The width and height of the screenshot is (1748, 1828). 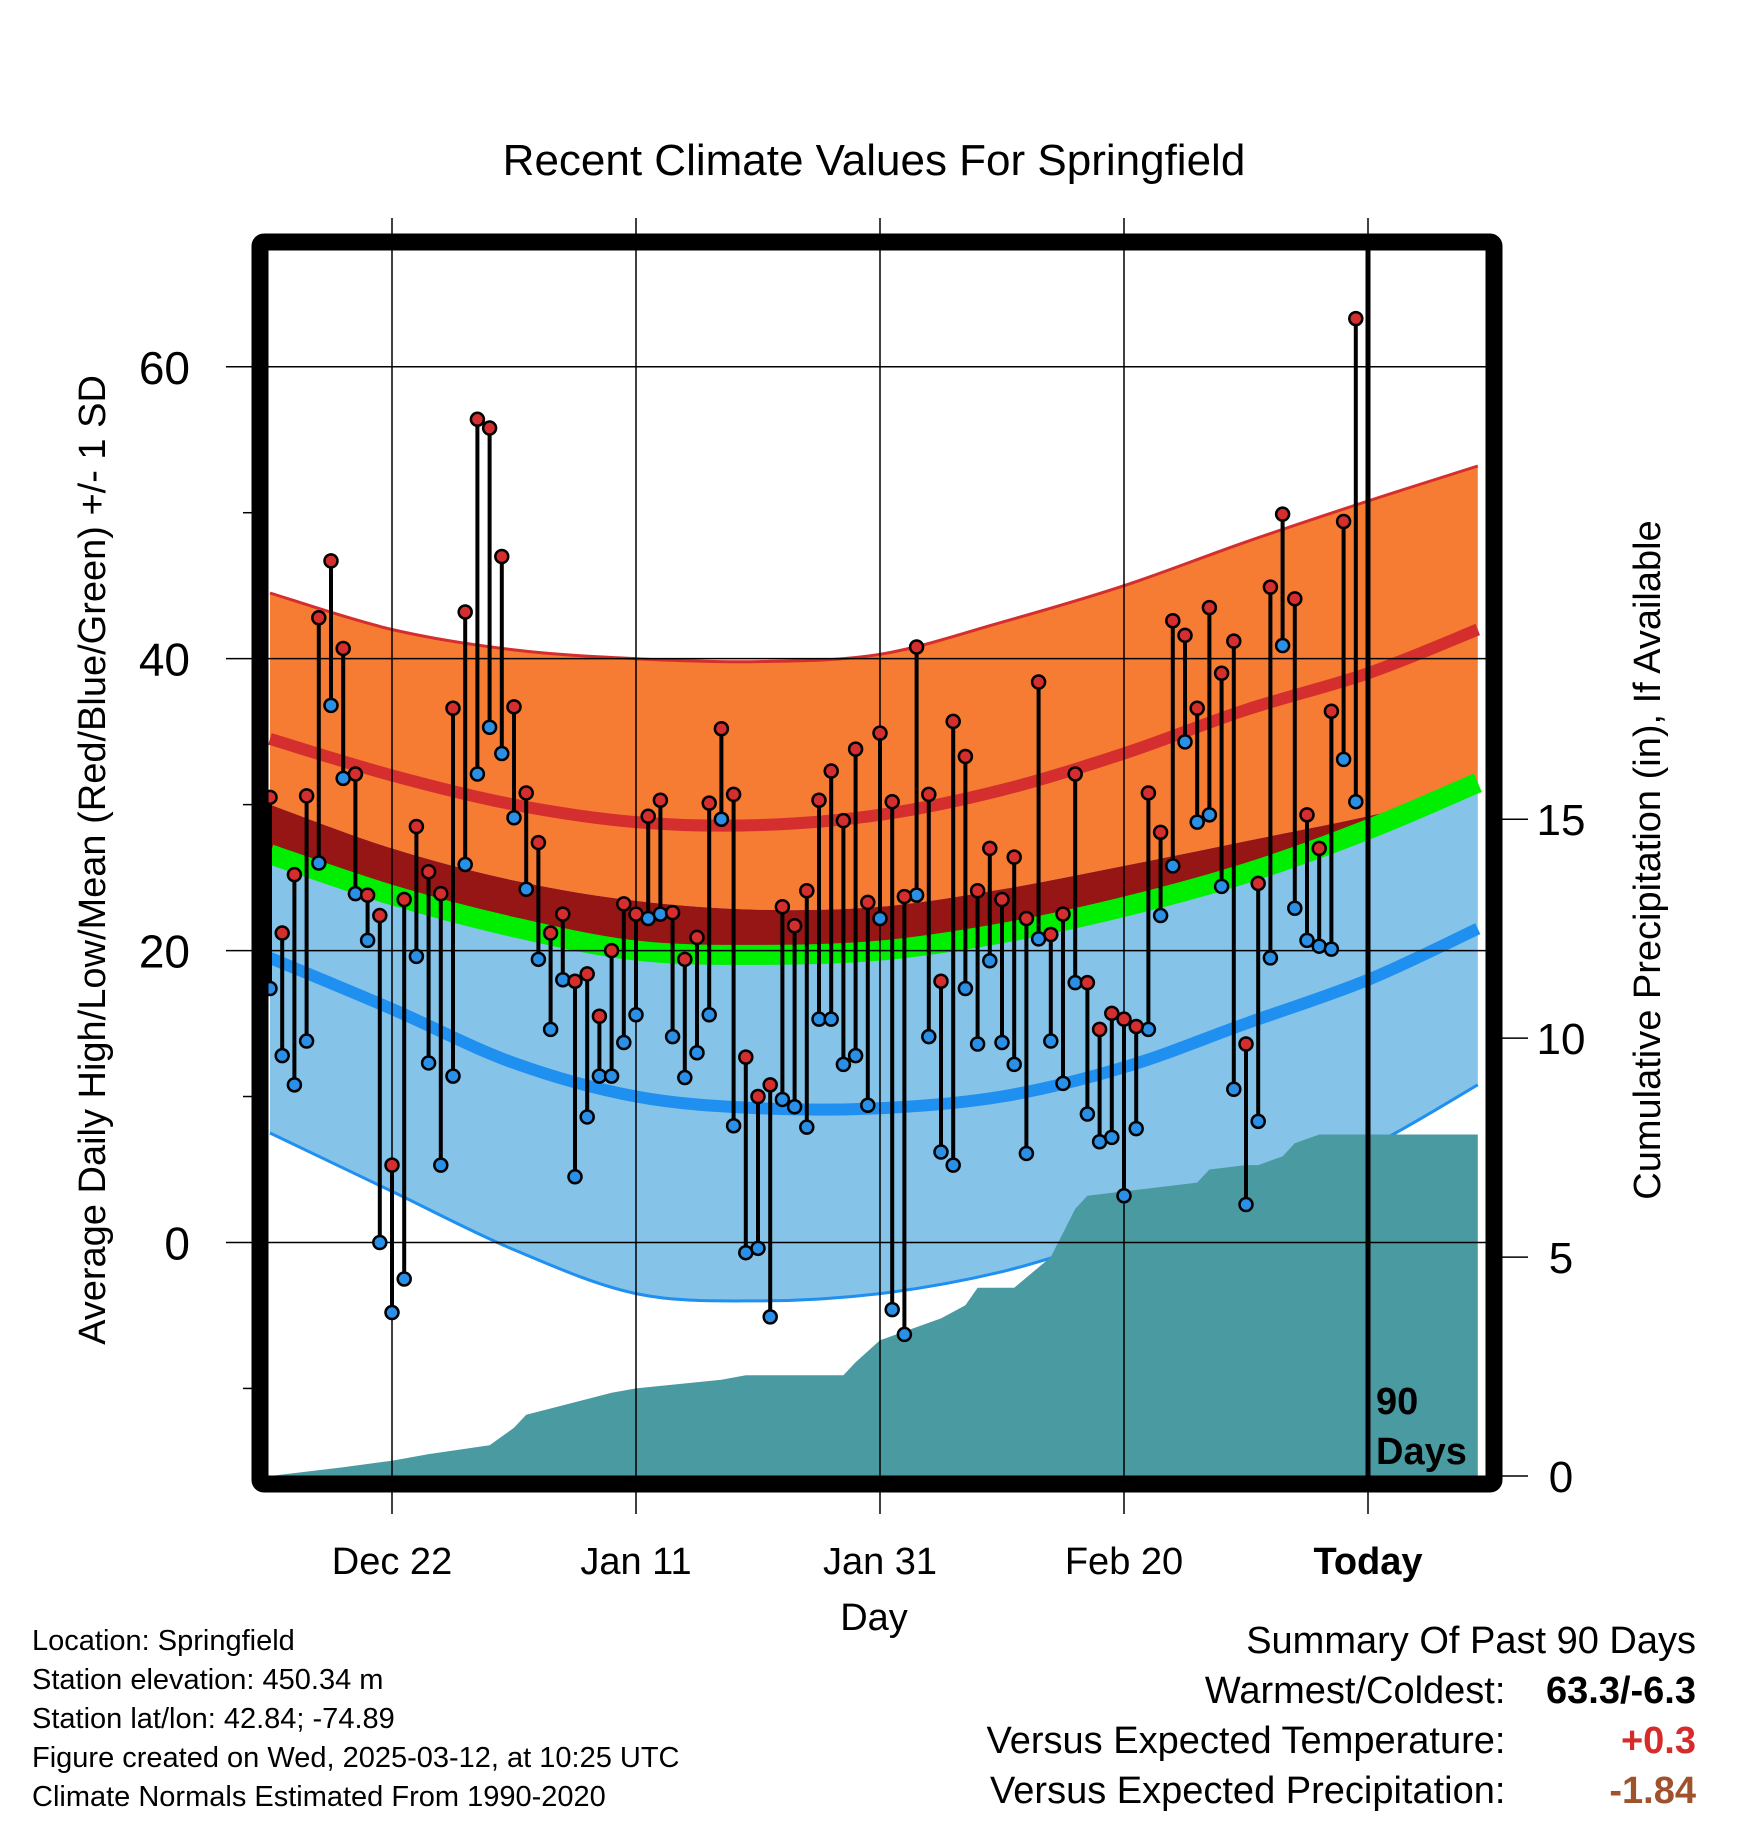 I want to click on summary-precip-row: Versus Expected Precipitation: -1.84, so click(x=1341, y=1791).